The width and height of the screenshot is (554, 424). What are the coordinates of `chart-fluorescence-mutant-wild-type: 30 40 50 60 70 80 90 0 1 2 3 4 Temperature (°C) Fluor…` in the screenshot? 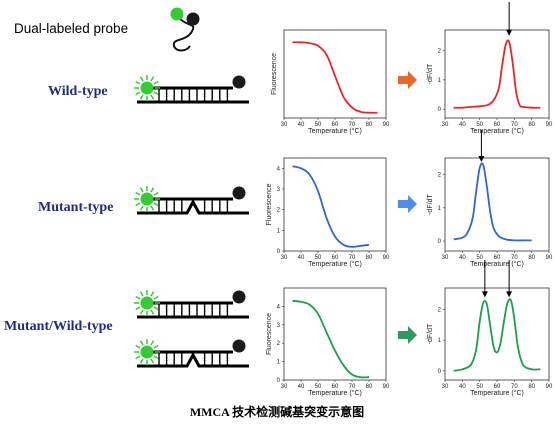 It's located at (328, 342).